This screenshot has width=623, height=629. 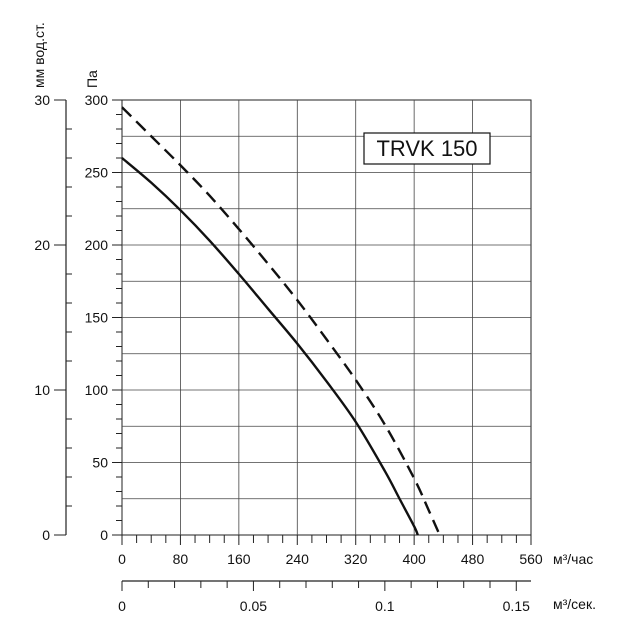 What do you see at coordinates (46, 535) in the screenshot?
I see `y-left-tick-label-0: 0` at bounding box center [46, 535].